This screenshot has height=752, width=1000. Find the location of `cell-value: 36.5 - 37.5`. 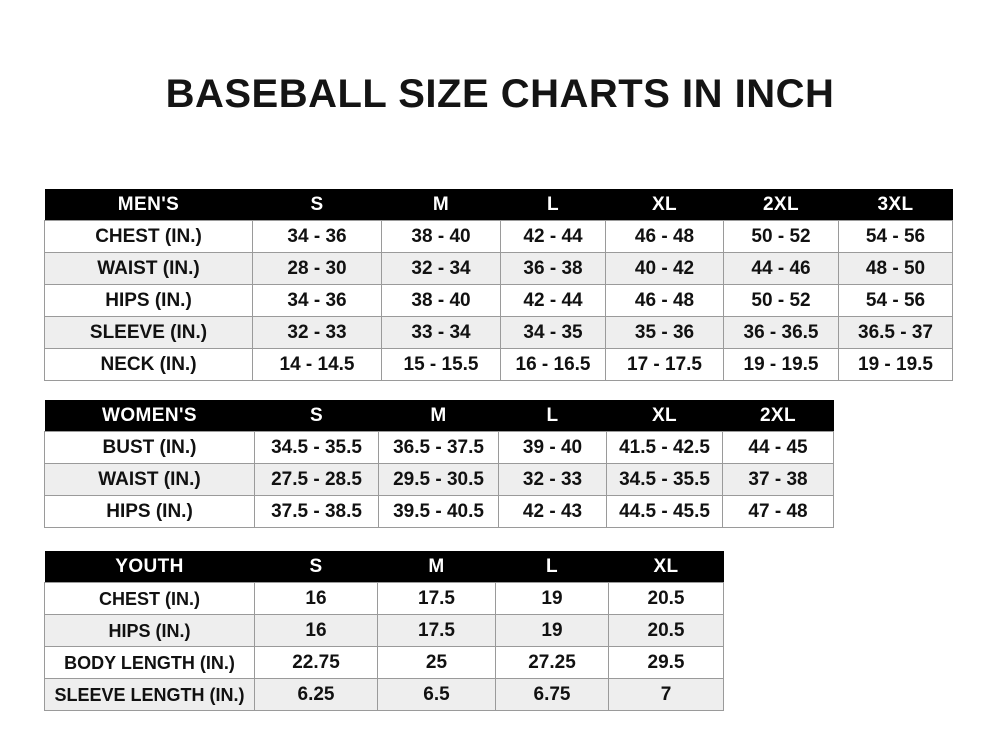

cell-value: 36.5 - 37.5 is located at coordinates (438, 447).